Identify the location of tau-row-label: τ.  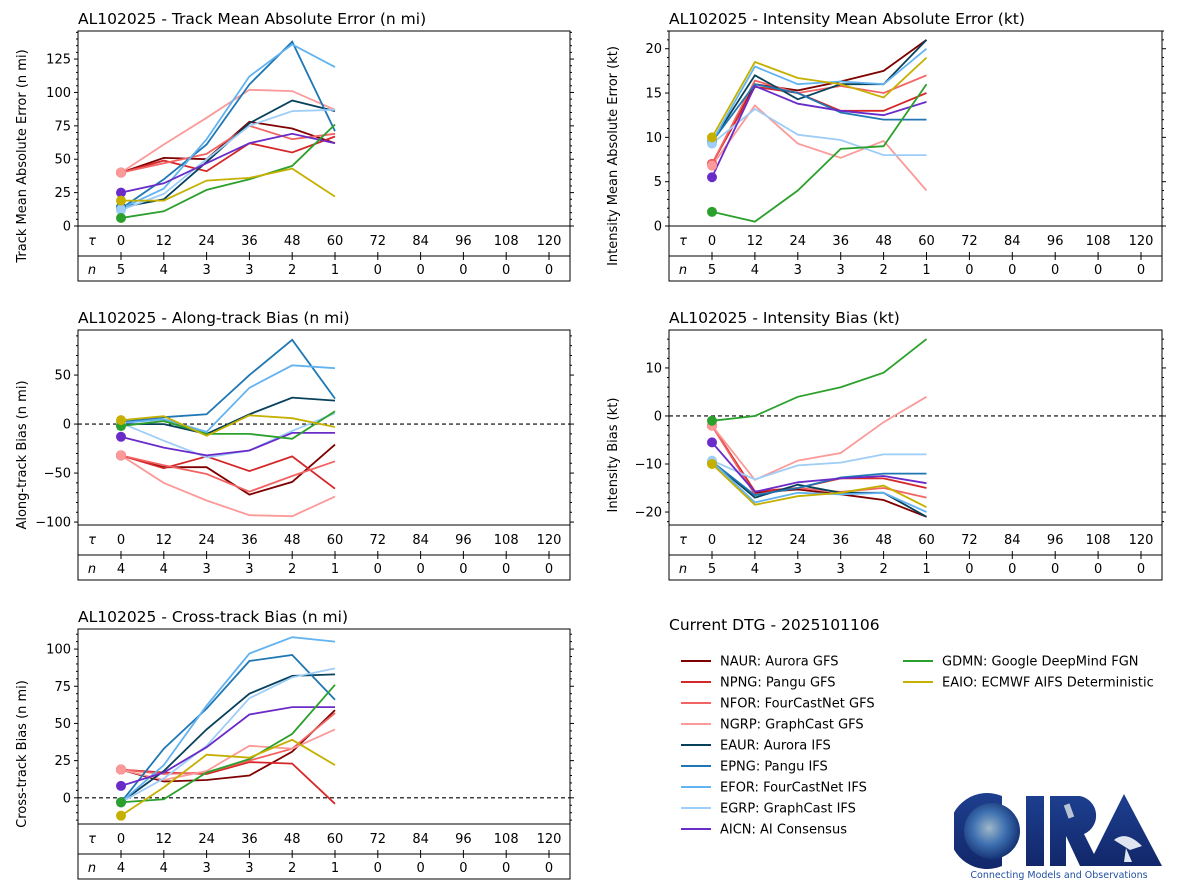
(92, 540).